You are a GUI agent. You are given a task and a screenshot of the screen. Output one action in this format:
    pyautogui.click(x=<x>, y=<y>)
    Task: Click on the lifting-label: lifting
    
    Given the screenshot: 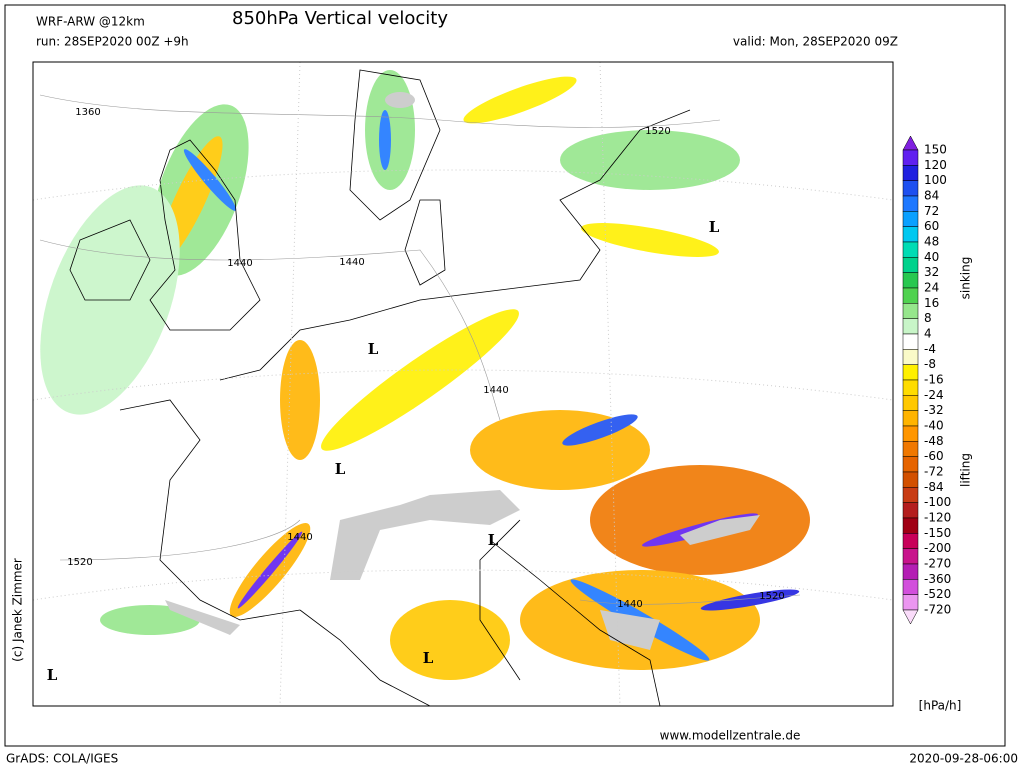 What is the action you would take?
    pyautogui.click(x=966, y=470)
    